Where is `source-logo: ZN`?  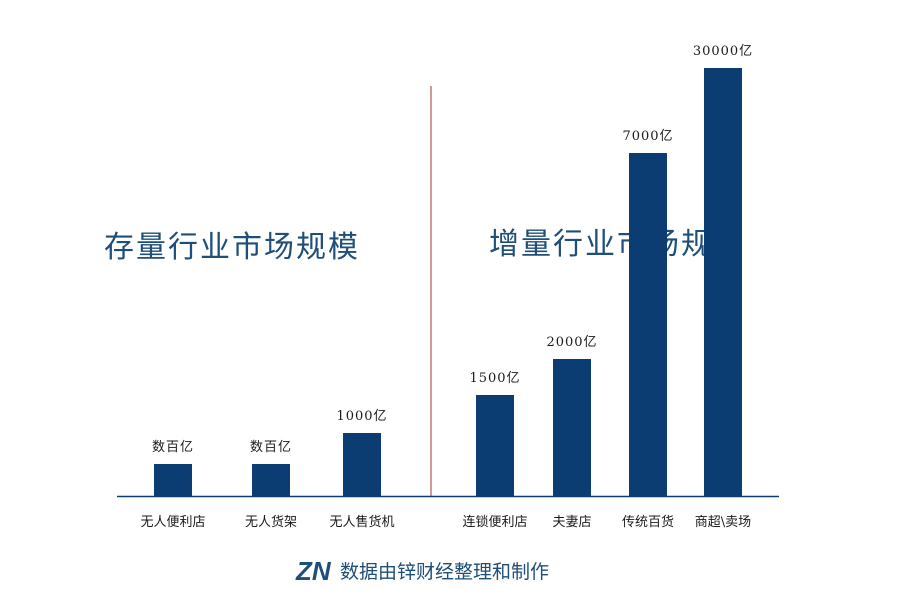 source-logo: ZN is located at coordinates (313, 571).